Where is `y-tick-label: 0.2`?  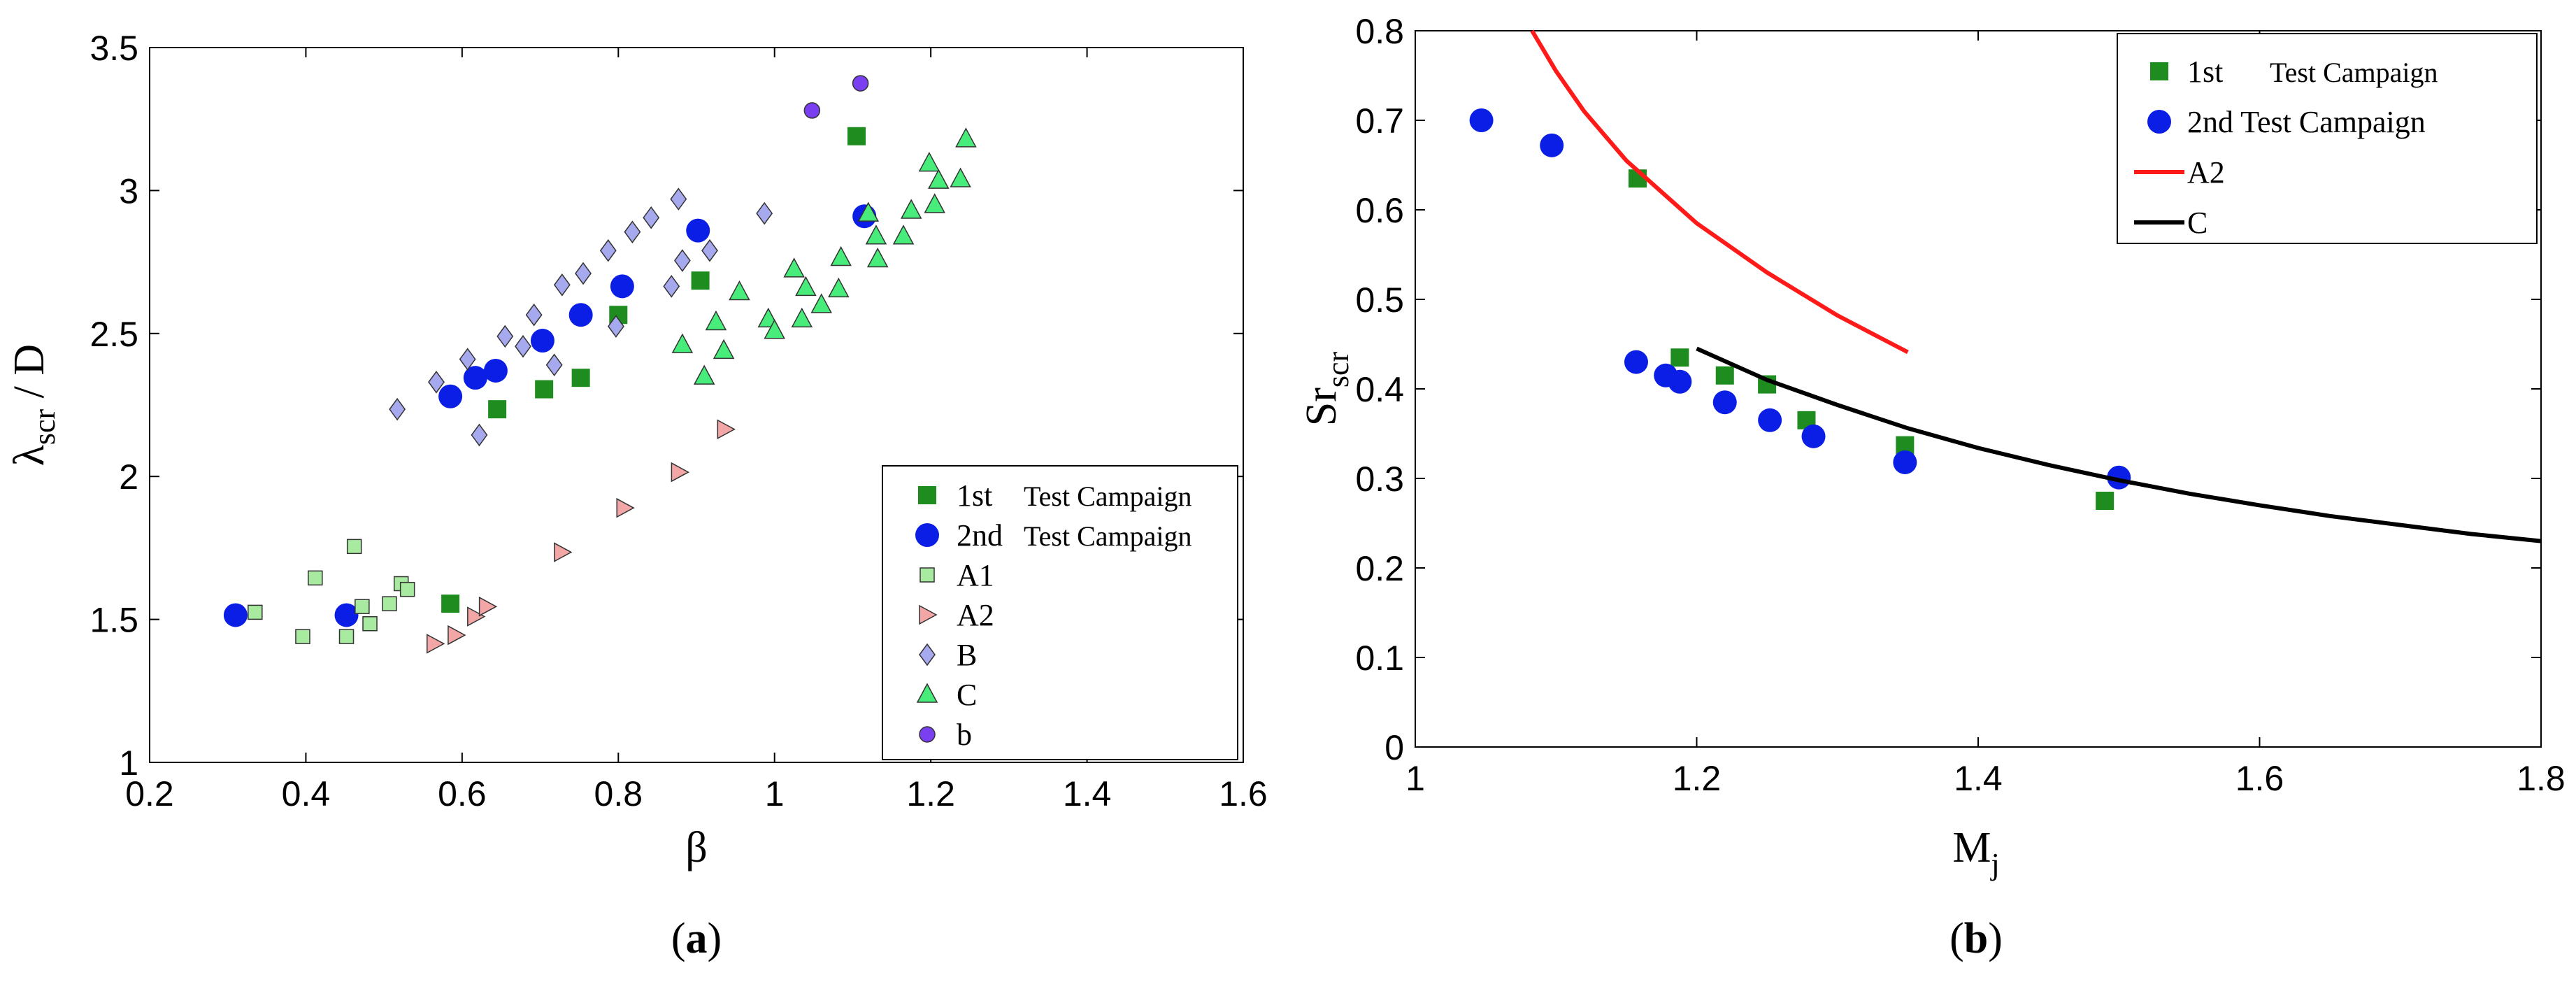
y-tick-label: 0.2 is located at coordinates (1379, 568).